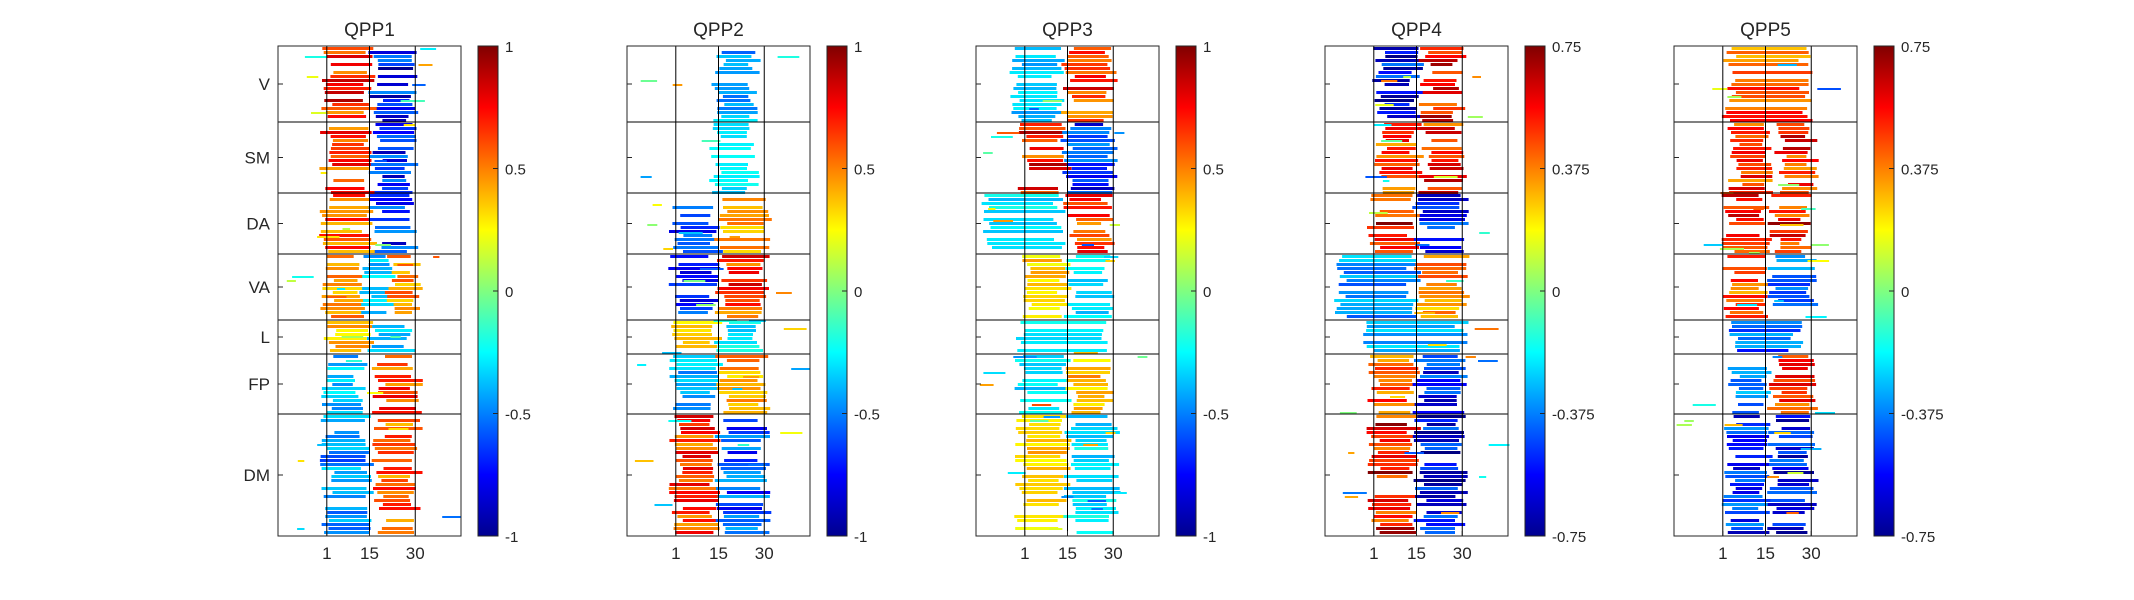 Image resolution: width=2134 pixels, height=600 pixels. I want to click on heatmap-marks, so click(1758, 290).